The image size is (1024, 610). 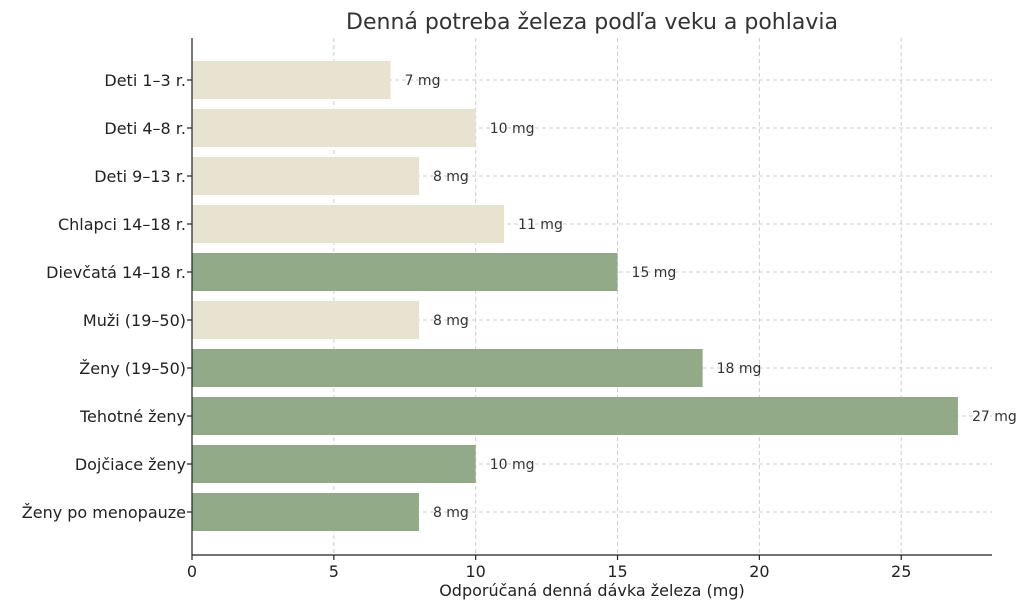 What do you see at coordinates (116, 272) in the screenshot?
I see `y-tick-label: Dievčatá 14–18 r.` at bounding box center [116, 272].